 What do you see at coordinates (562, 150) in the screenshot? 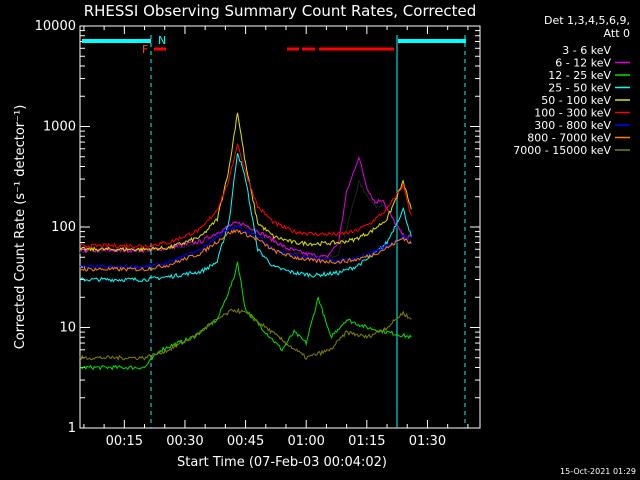
I see `legend-entry-label: 7000 - 15000 keV` at bounding box center [562, 150].